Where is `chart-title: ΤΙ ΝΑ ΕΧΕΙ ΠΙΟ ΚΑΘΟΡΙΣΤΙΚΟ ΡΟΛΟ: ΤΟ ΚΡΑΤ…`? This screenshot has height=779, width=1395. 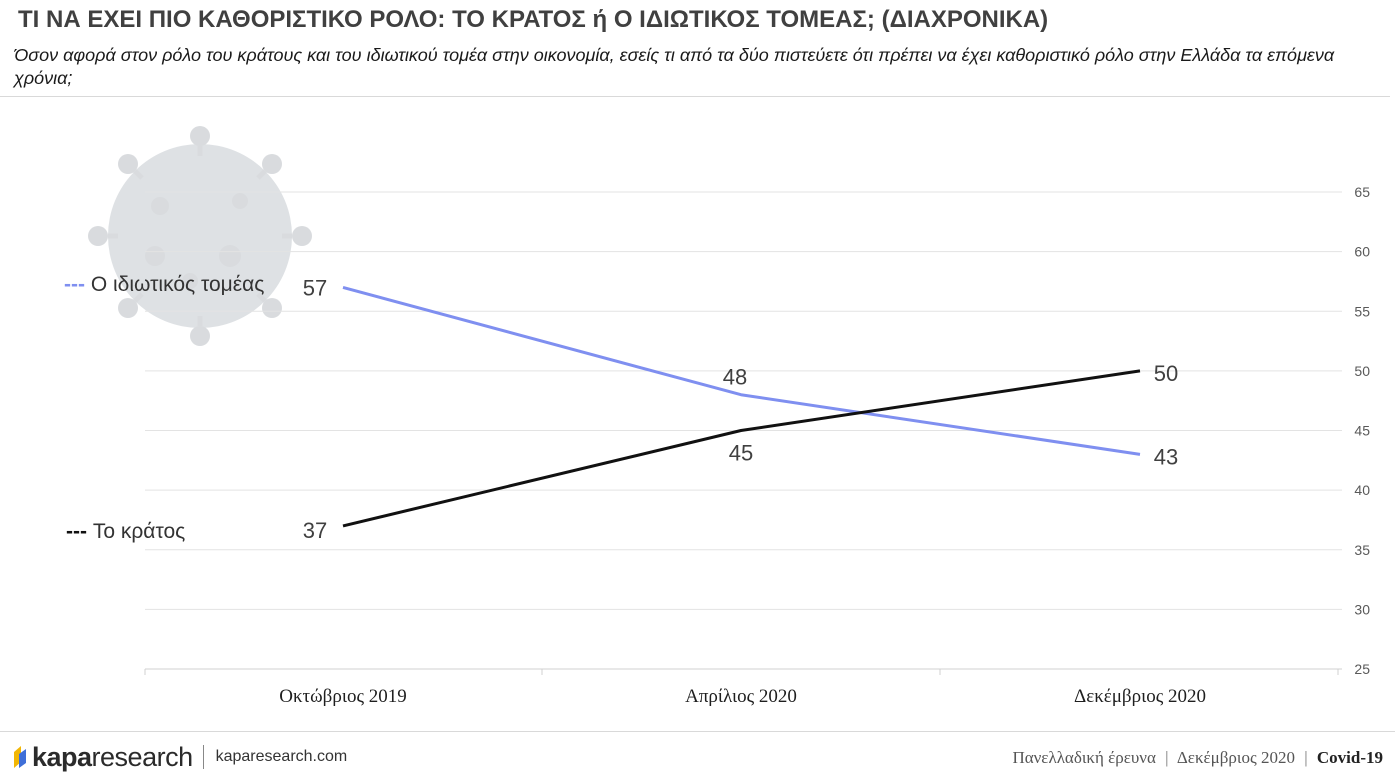
chart-title: ΤΙ ΝΑ ΕΧΕΙ ΠΙΟ ΚΑΘΟΡΙΣΤΙΚΟ ΡΟΛΟ: ΤΟ ΚΡΑΤ… is located at coordinates (533, 19).